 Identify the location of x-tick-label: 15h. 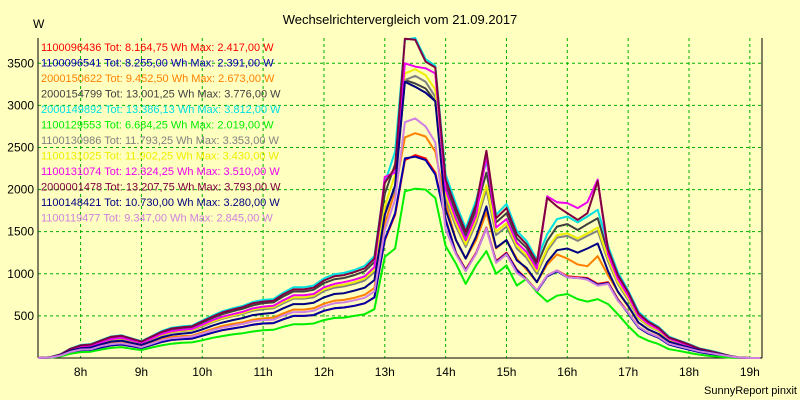
(506, 372).